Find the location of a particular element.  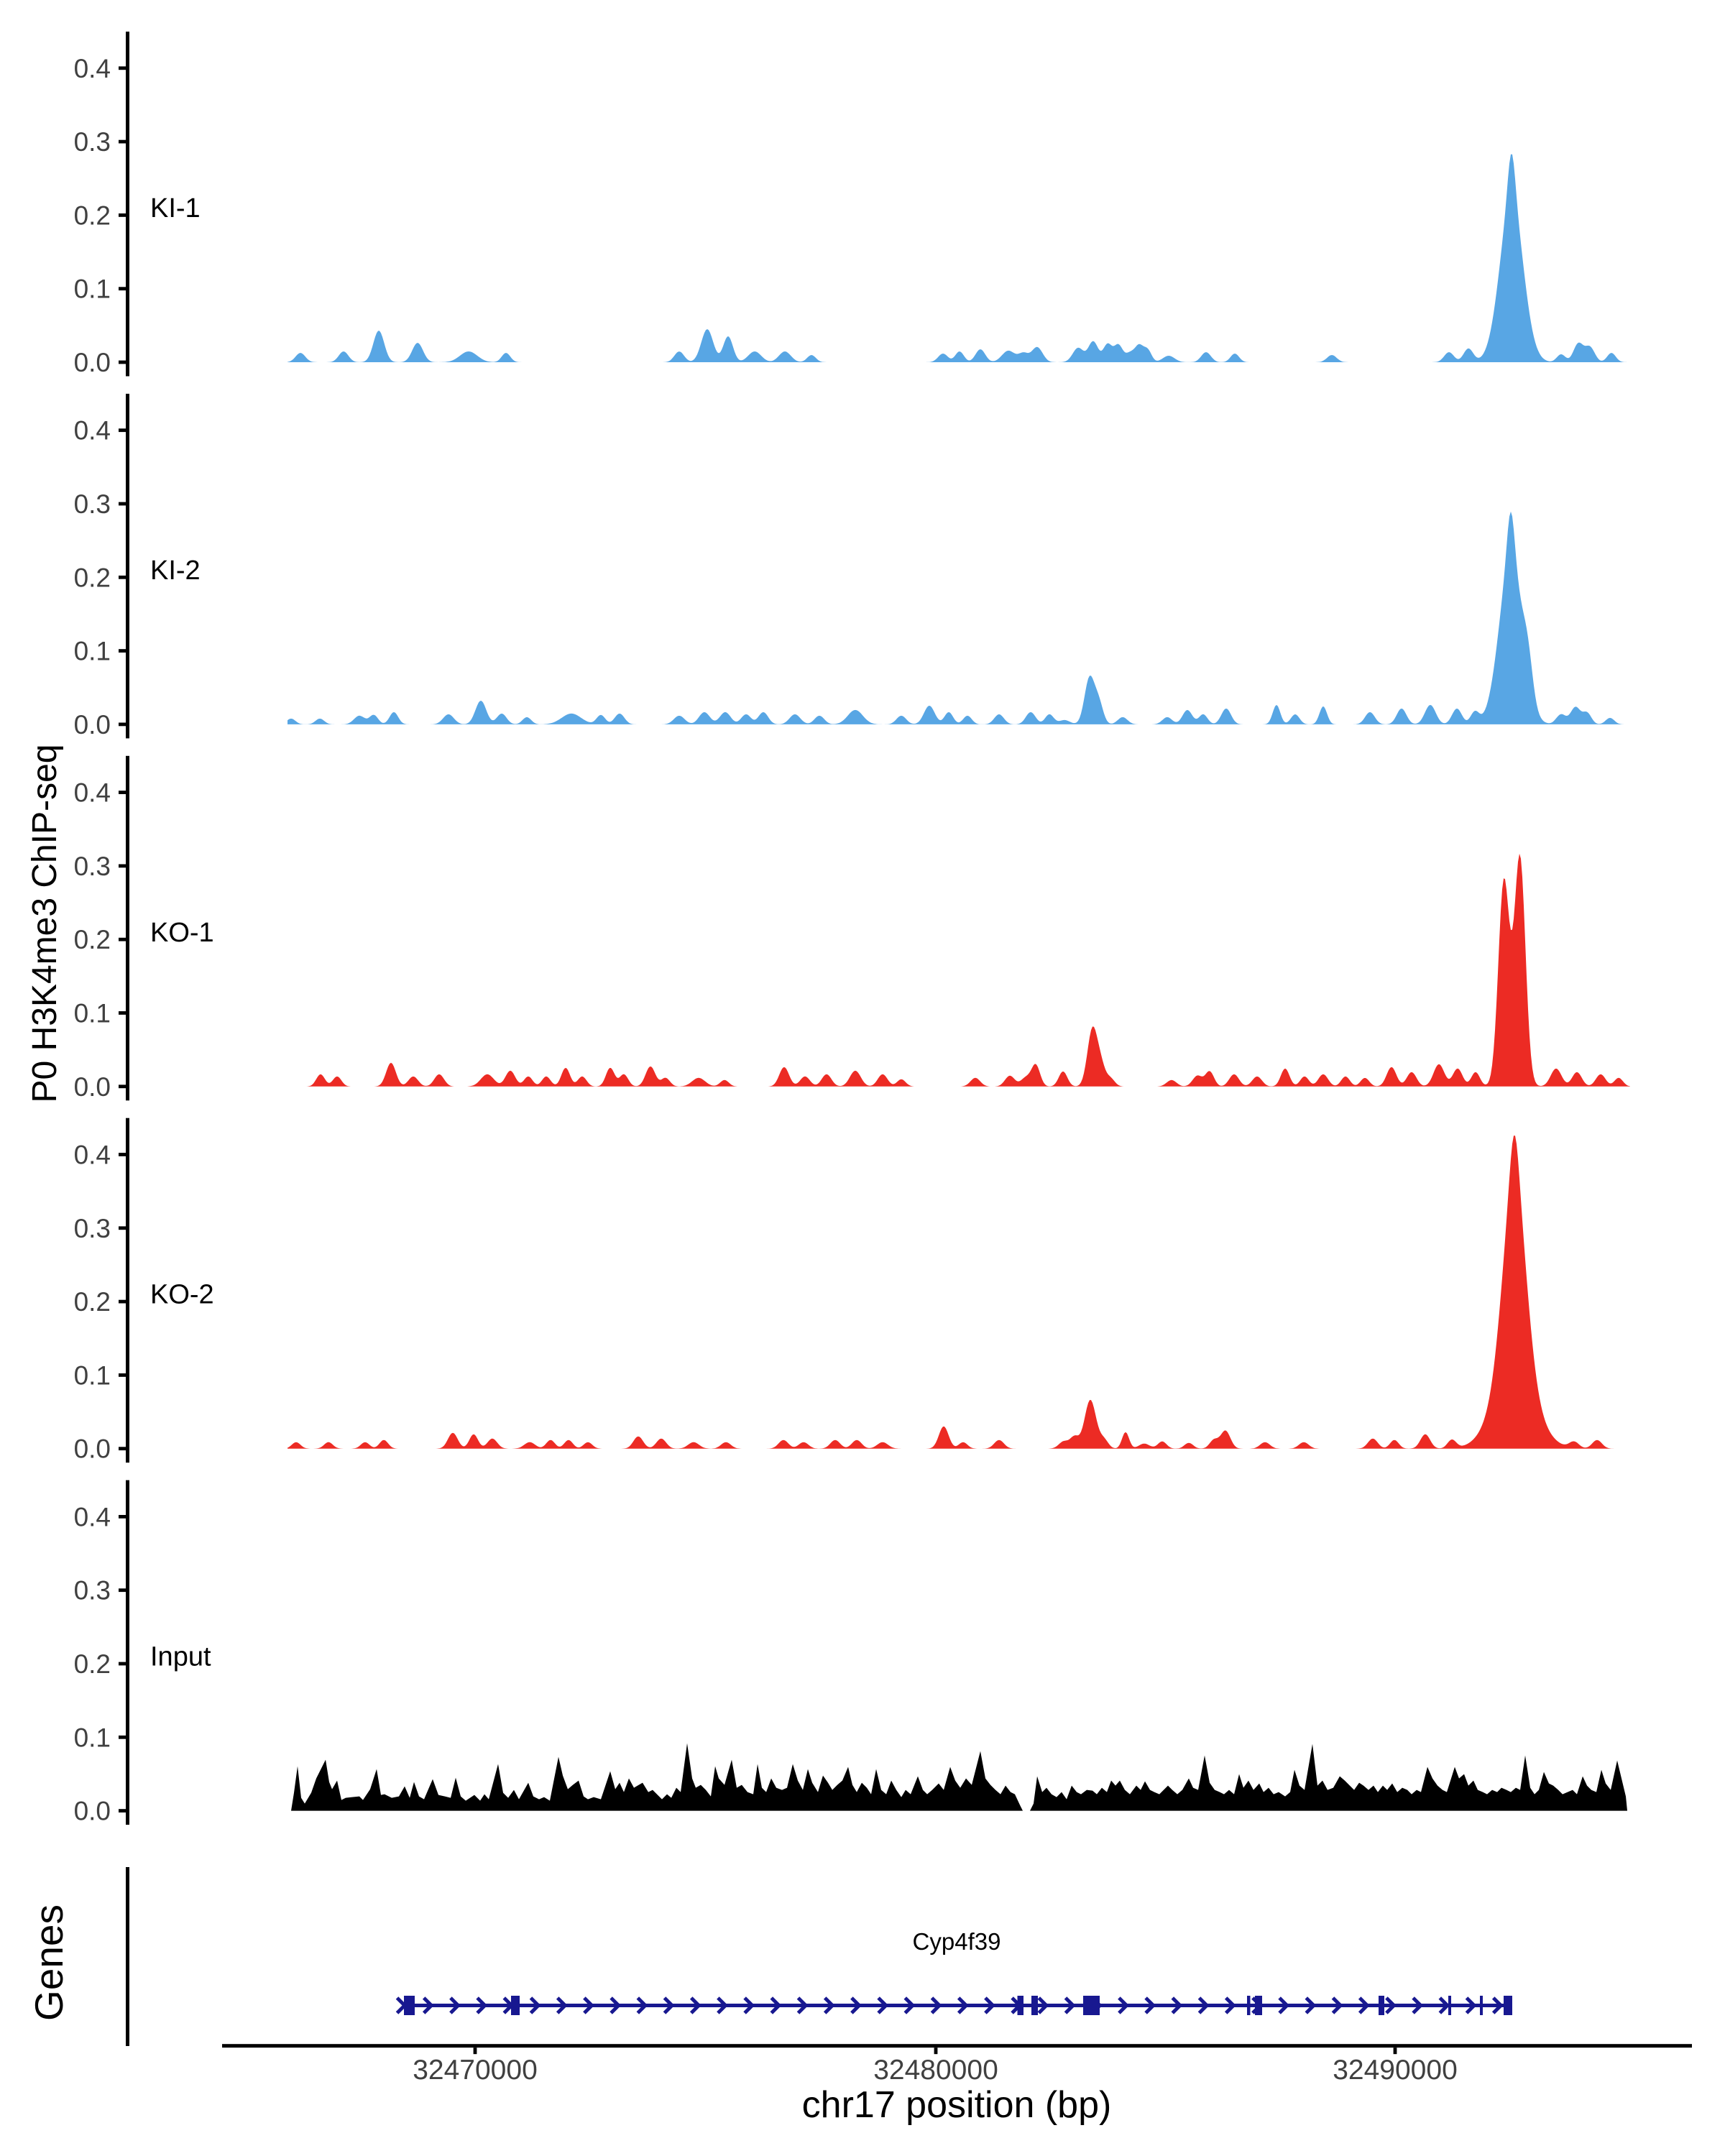

svg-text: Input is located at coordinates (180, 1657).